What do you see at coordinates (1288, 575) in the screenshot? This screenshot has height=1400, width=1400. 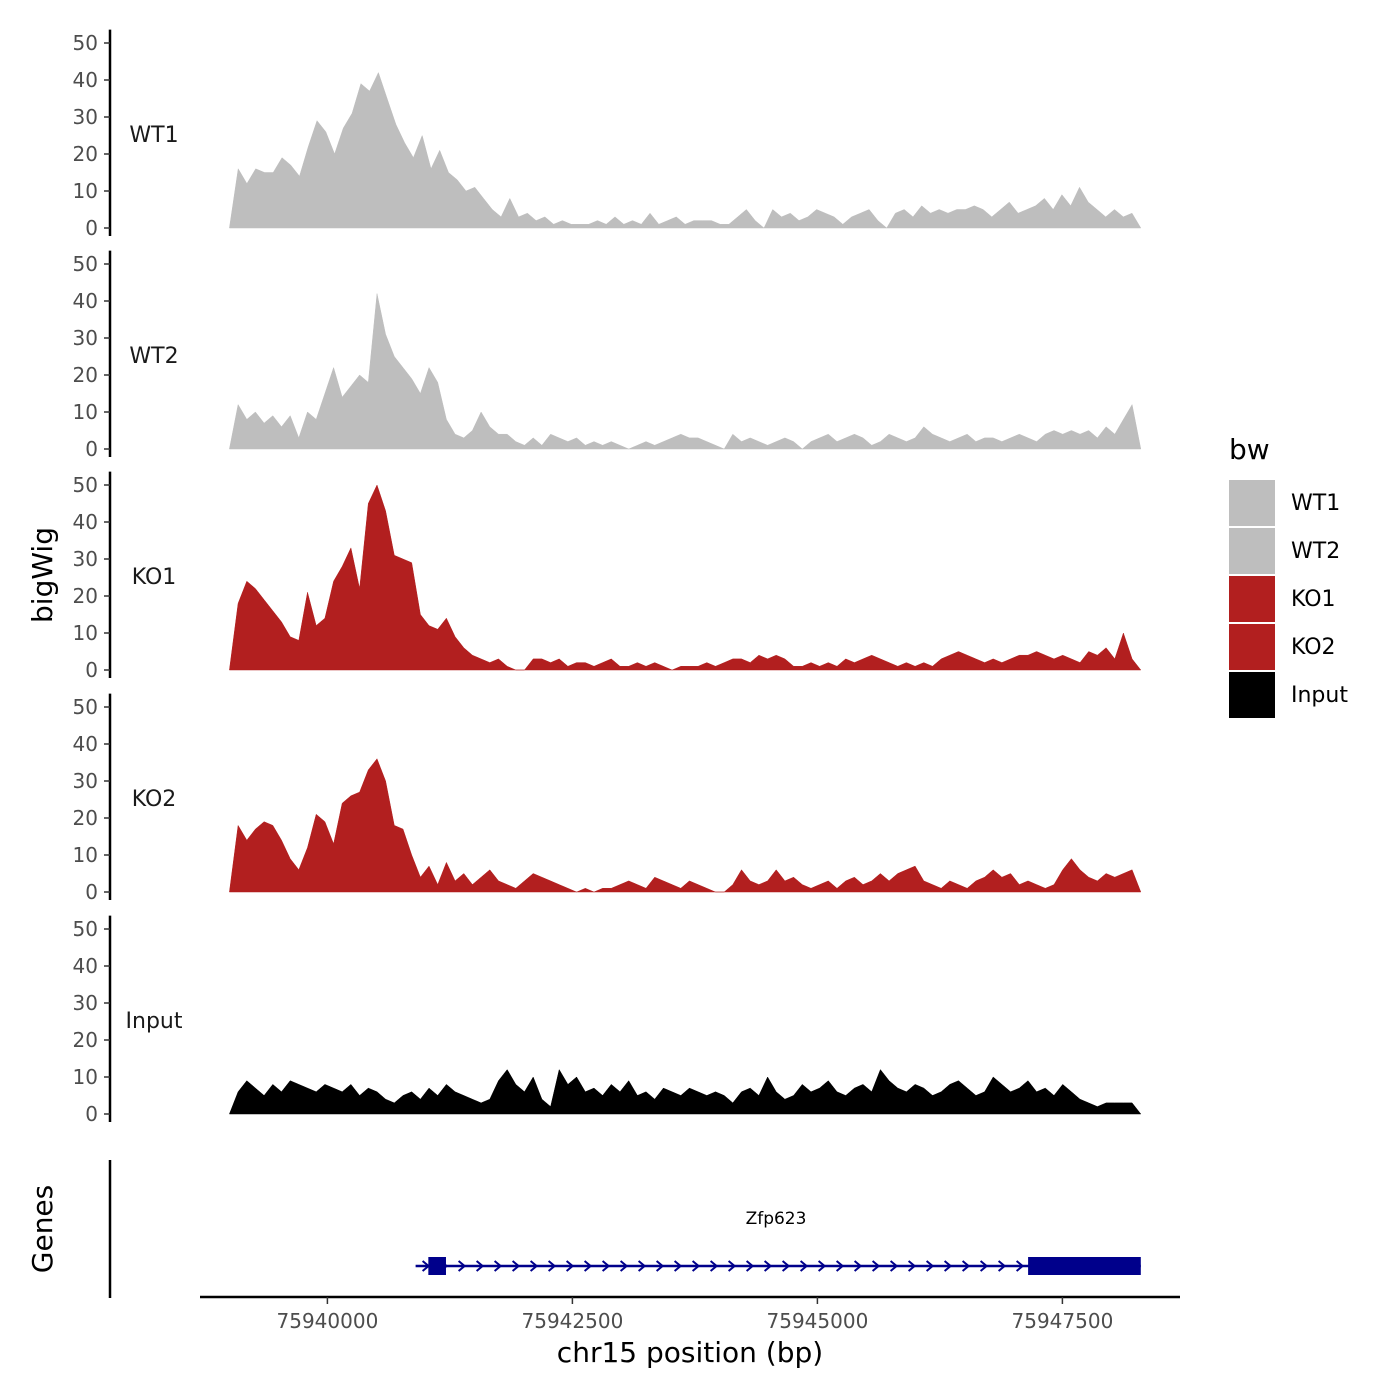 I see `legend: bw WT1 WT2 KO1 KO2 Input` at bounding box center [1288, 575].